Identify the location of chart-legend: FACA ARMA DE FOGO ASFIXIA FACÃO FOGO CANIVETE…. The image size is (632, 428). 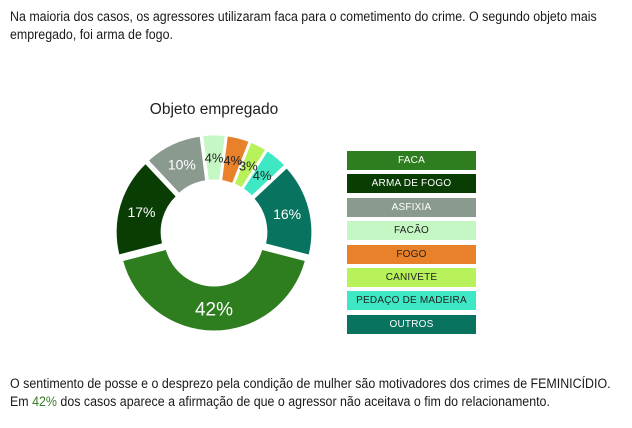
(411, 244).